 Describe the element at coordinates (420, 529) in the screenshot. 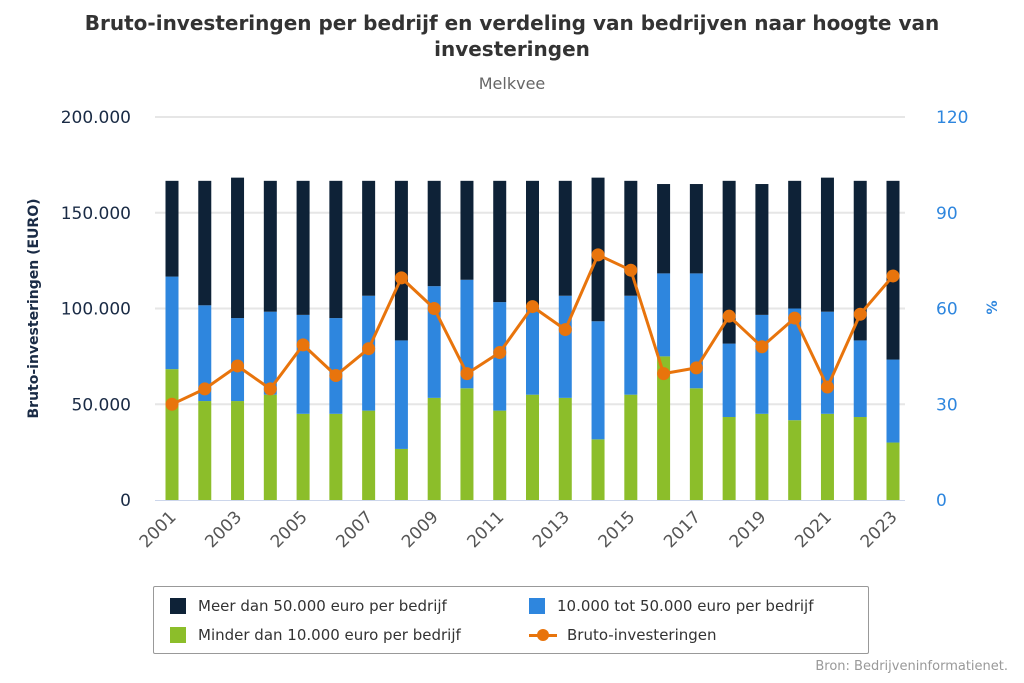

I see `x-tick-label: 2009` at that location.